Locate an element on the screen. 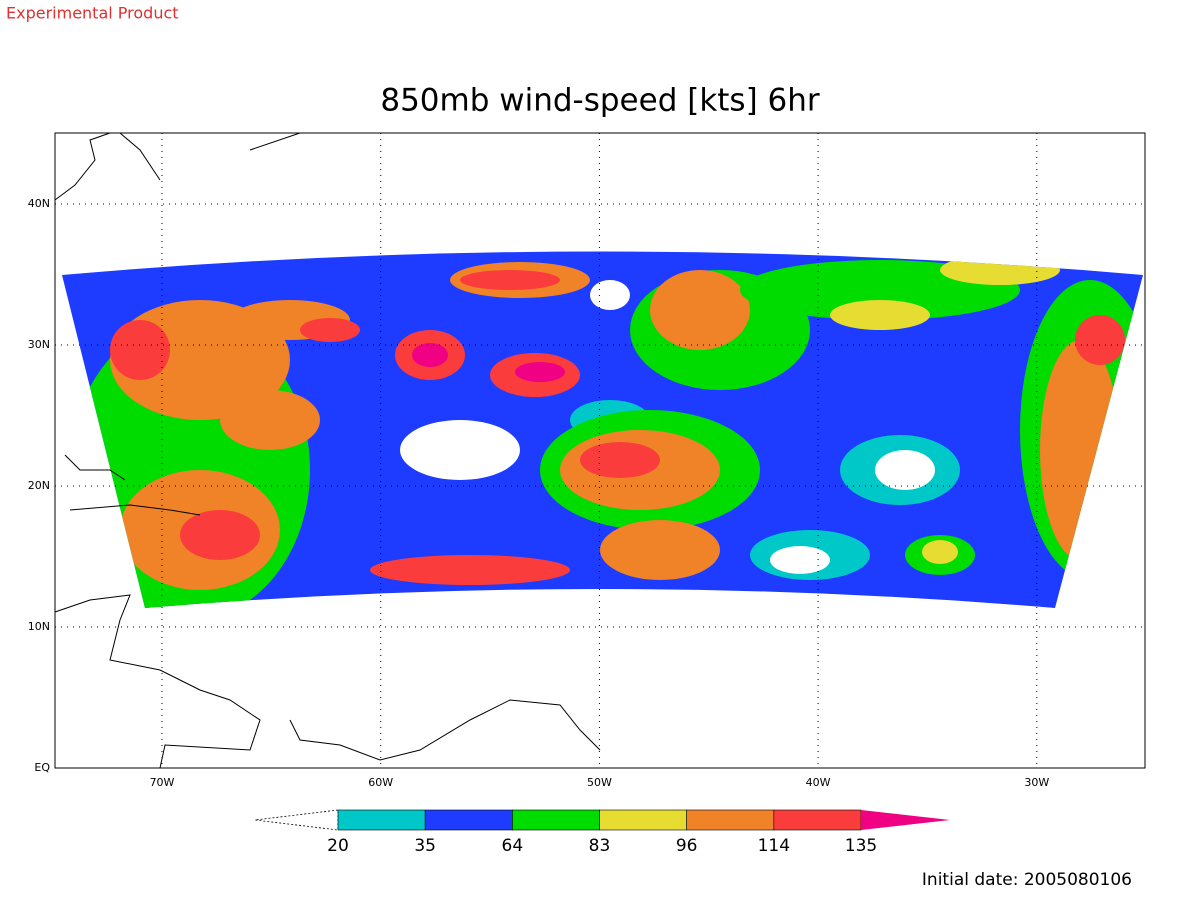 Image resolution: width=1200 pixels, height=900 pixels. lat-label: 20N is located at coordinates (39, 485).